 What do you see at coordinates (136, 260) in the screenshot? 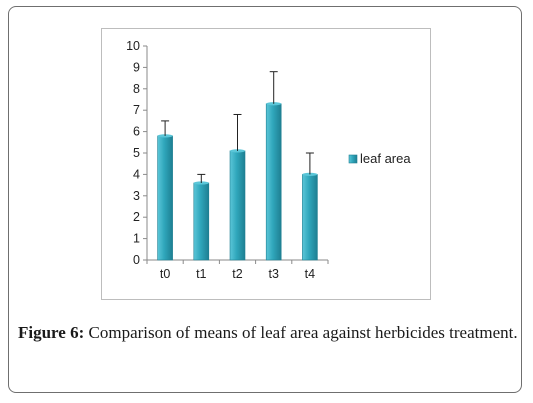
I see `y-tick-label: 0` at bounding box center [136, 260].